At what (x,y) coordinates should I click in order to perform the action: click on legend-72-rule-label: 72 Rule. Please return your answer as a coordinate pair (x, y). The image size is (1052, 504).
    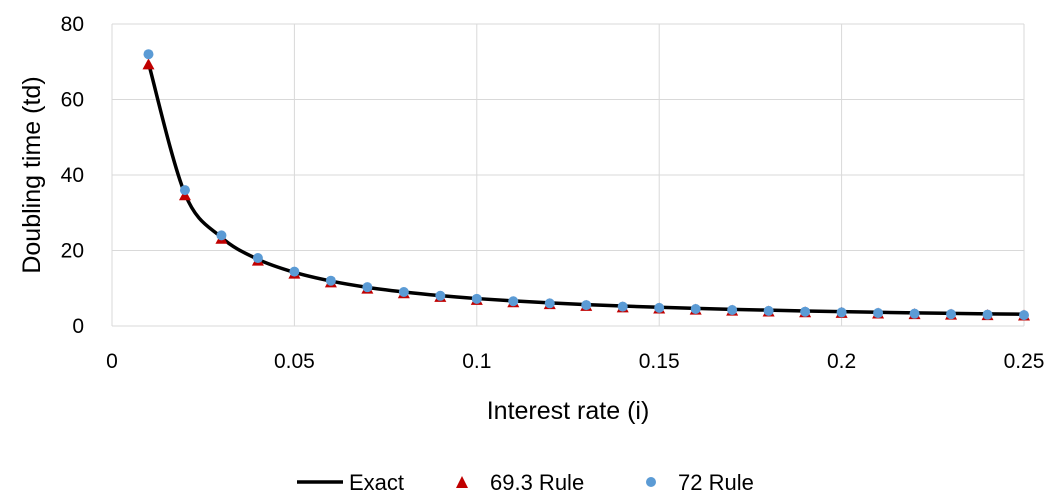
    Looking at the image, I should click on (716, 482).